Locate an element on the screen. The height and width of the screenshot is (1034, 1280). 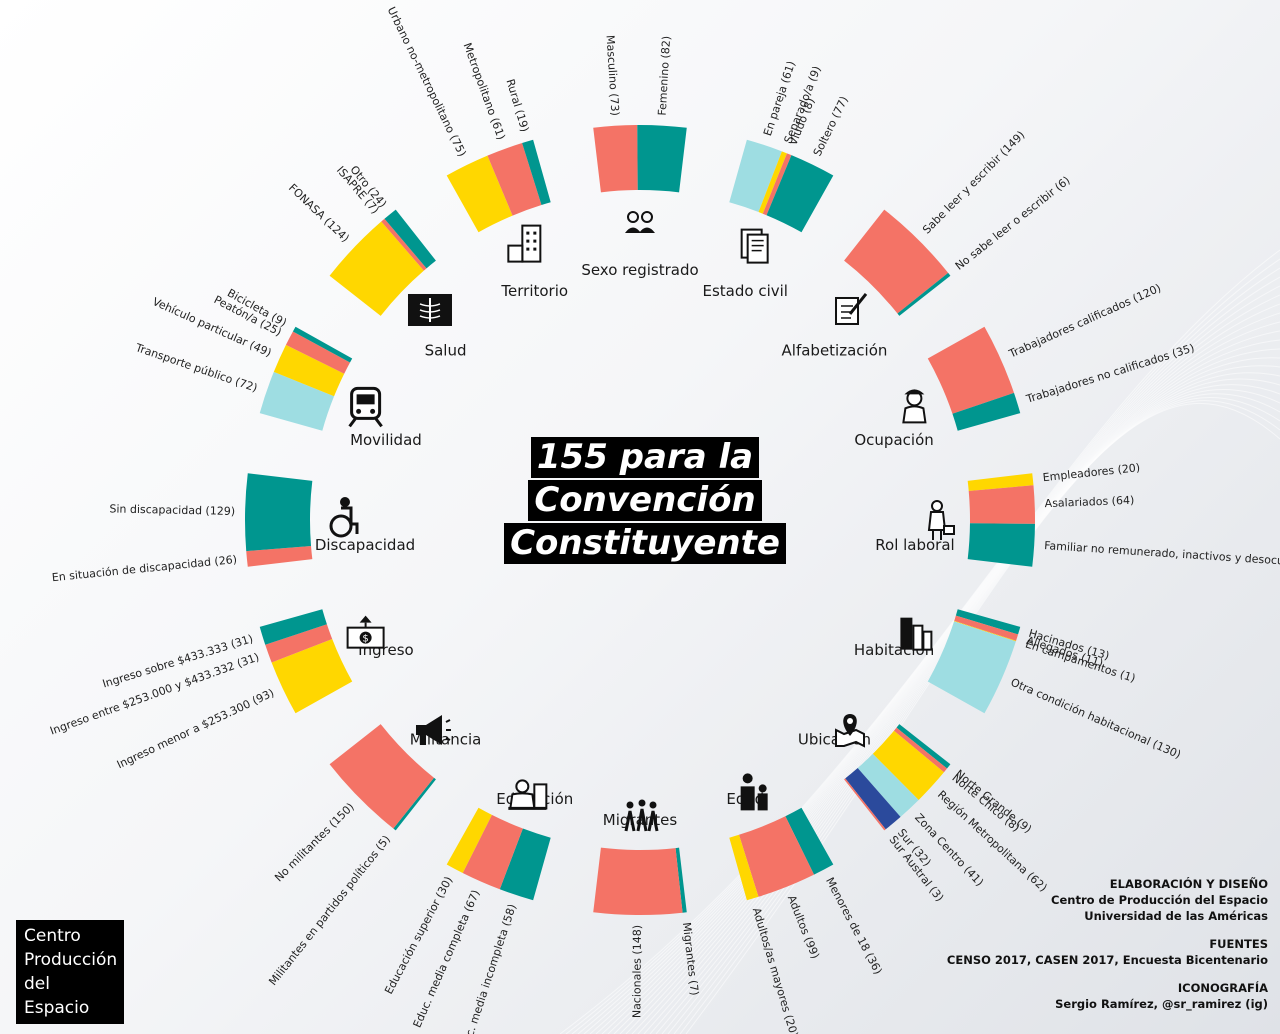
rol-laboral-segment-label-1: Asalariados (64) is located at coordinates (1089, 502).